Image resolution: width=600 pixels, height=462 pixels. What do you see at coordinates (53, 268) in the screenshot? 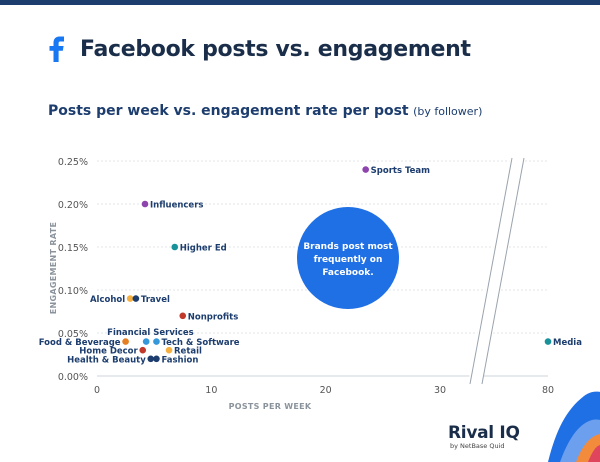
I see `y-axis-label: ENGAGEMENT RATE` at bounding box center [53, 268].